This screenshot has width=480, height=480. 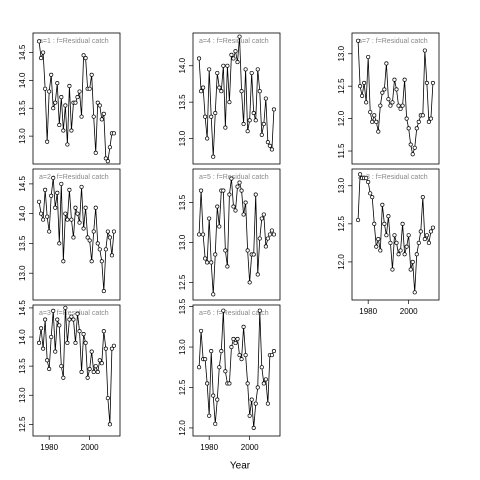 What do you see at coordinates (74, 313) in the screenshot?
I see `panel-title: a=3 : f=Residual catch` at bounding box center [74, 313].